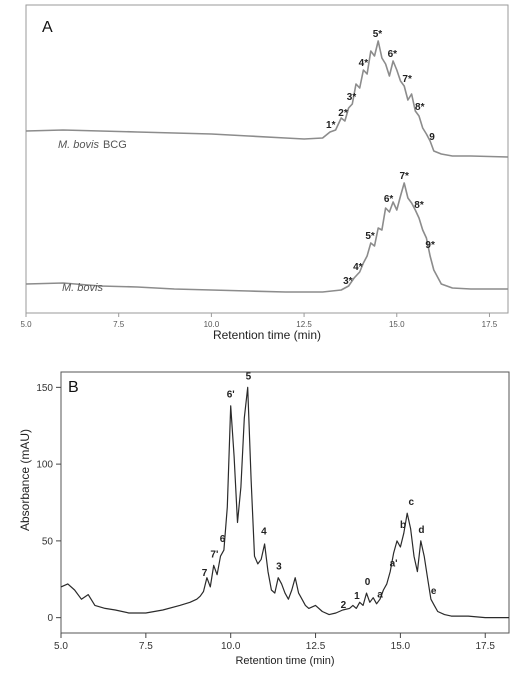 This screenshot has width=526, height=680. I want to click on series-label-bcg-italic: M. bovis, so click(78, 145).